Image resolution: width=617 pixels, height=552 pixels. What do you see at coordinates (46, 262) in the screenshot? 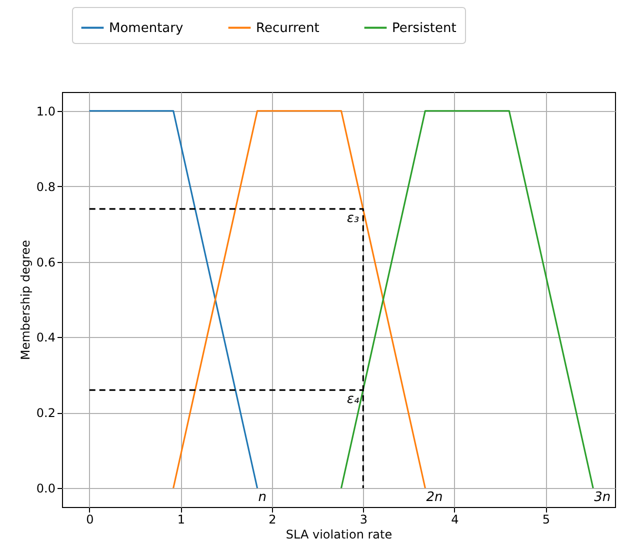
I see `y-tick-label: 0.6` at bounding box center [46, 262].